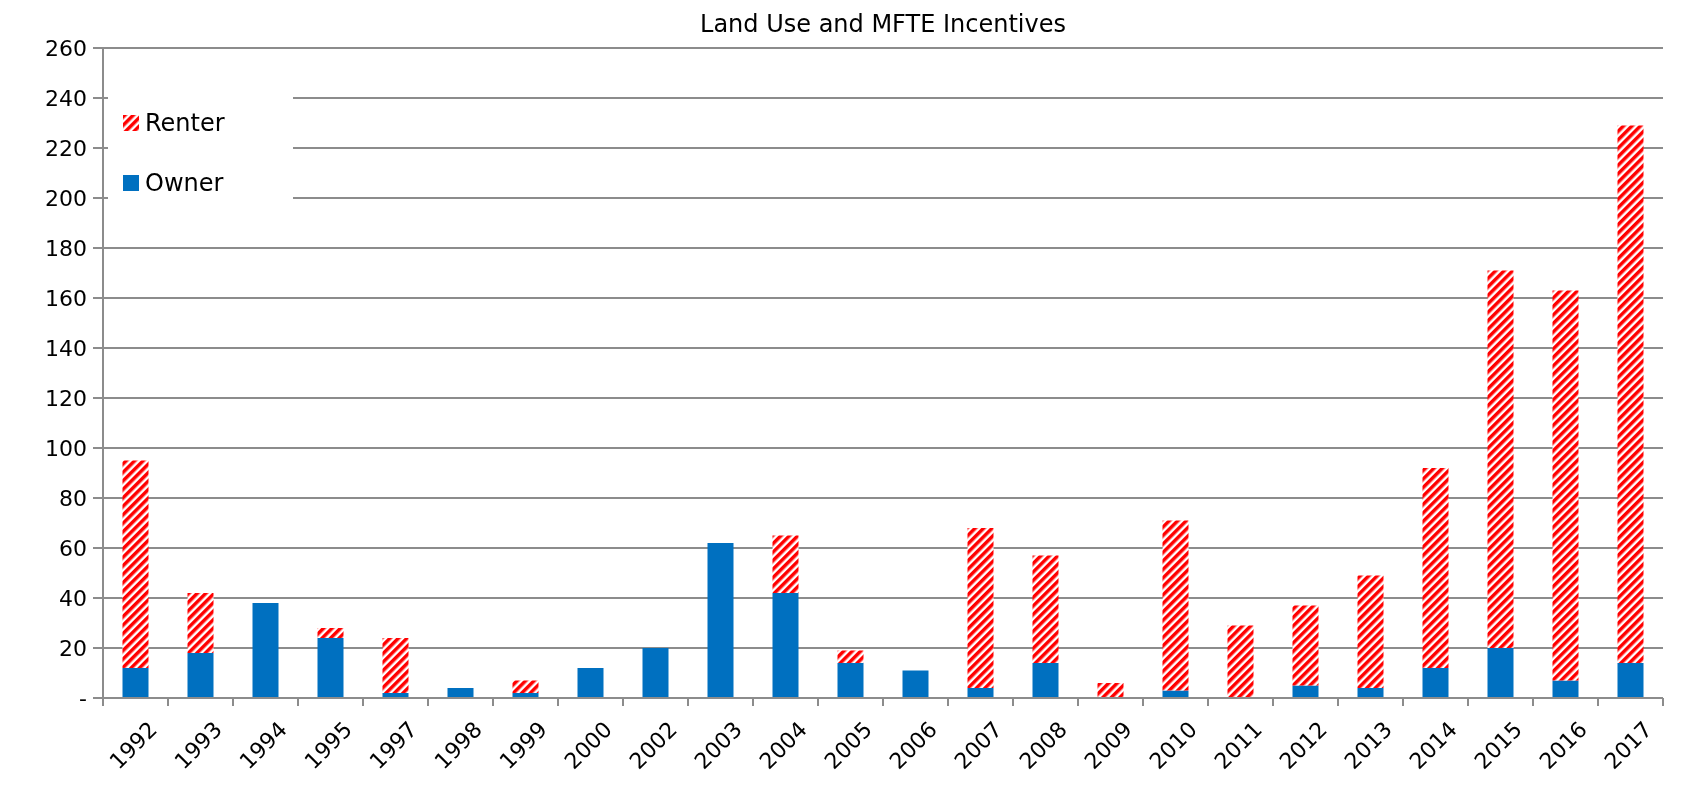 The height and width of the screenshot is (808, 1685). I want to click on y-tick-label: 160, so click(66, 298).